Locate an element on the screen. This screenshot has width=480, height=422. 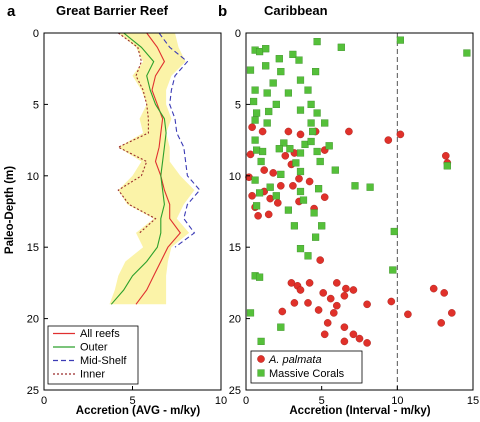
panel-a-x-axis-label: Accretion (AVG - m/ky) is located at coordinates (138, 411).